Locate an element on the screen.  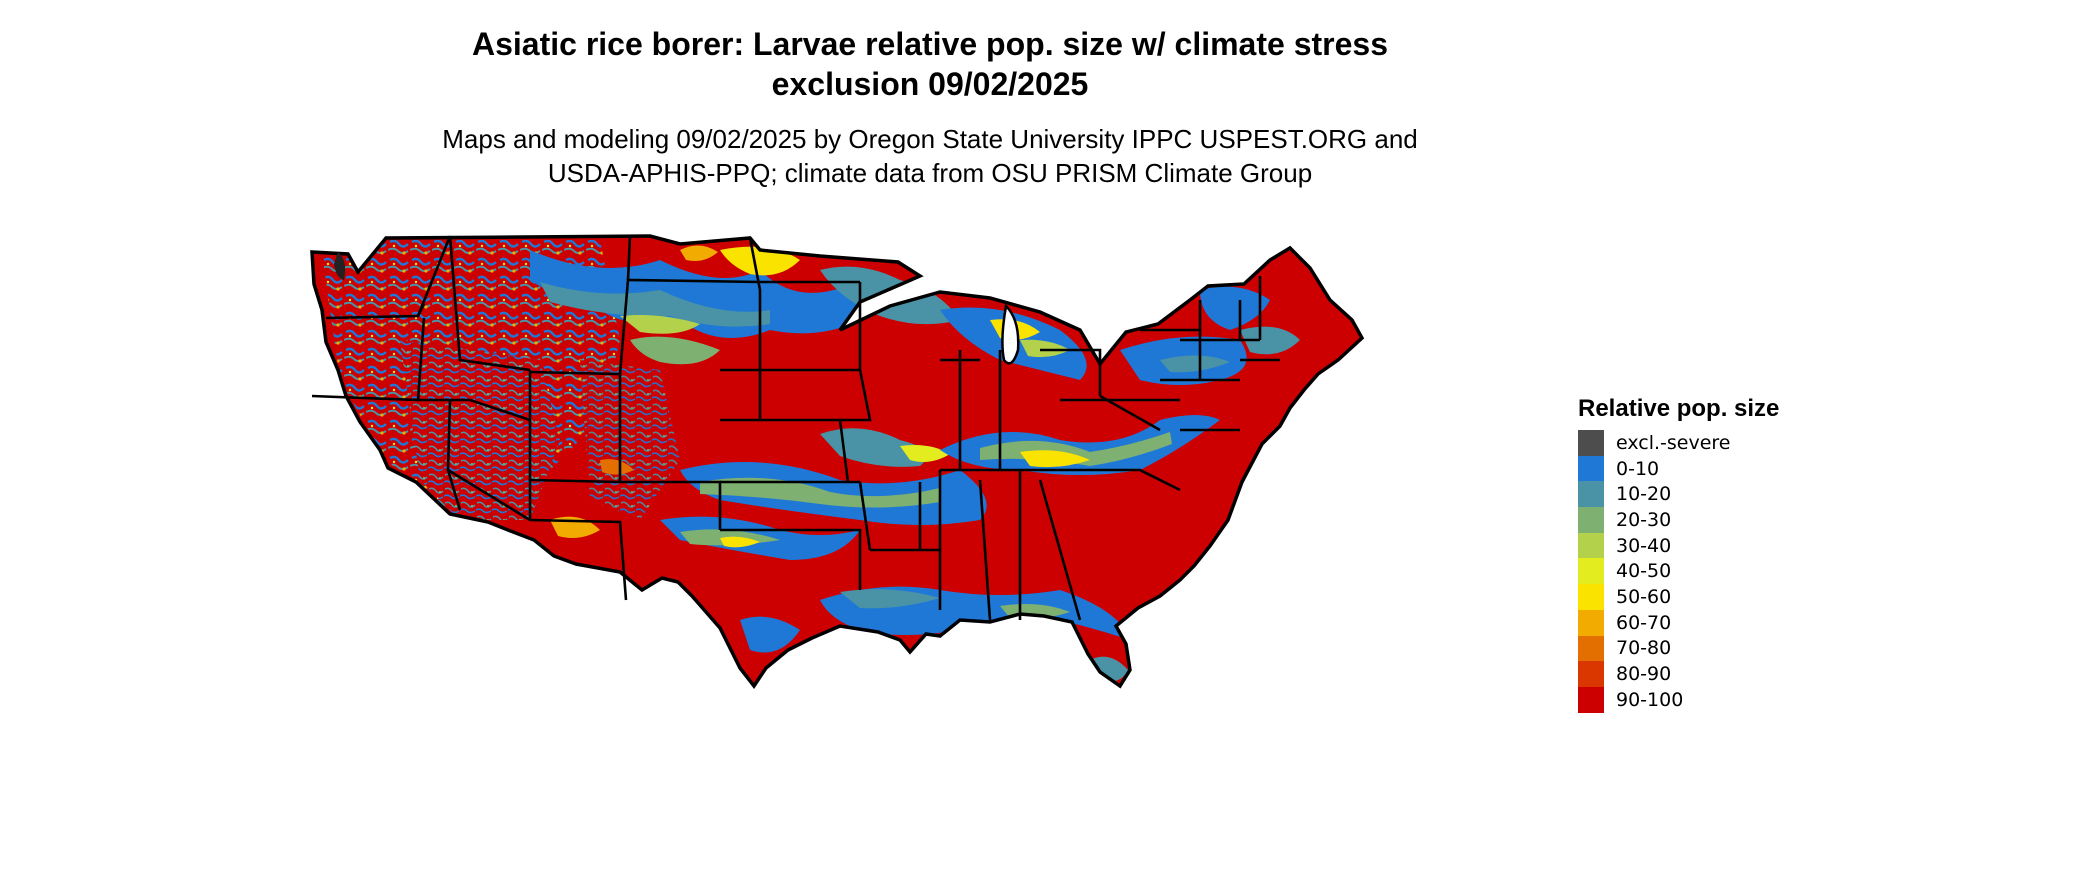
legend-item: 70-80 is located at coordinates (1728, 648).